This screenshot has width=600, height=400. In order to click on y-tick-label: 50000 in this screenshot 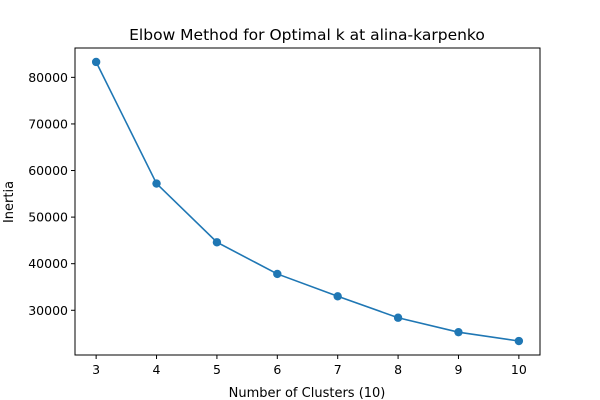, I will do `click(48, 217)`.